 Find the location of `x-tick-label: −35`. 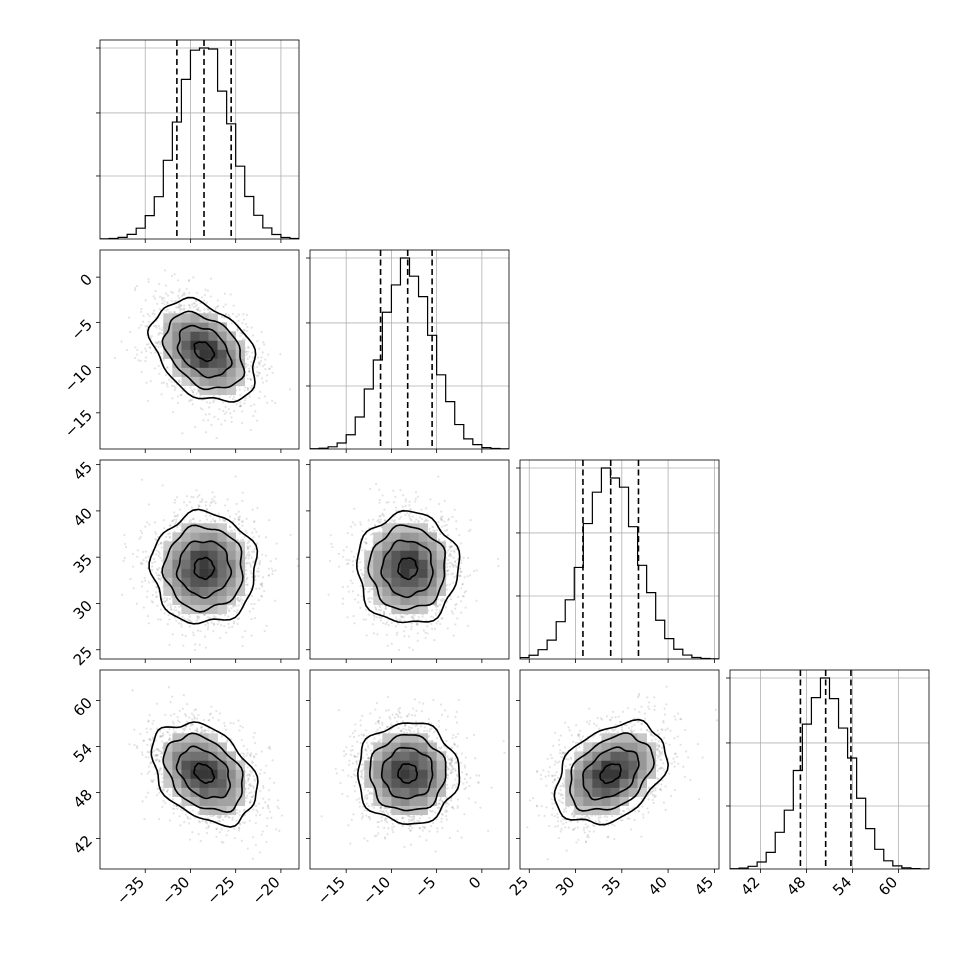

x-tick-label: −35 is located at coordinates (130, 890).